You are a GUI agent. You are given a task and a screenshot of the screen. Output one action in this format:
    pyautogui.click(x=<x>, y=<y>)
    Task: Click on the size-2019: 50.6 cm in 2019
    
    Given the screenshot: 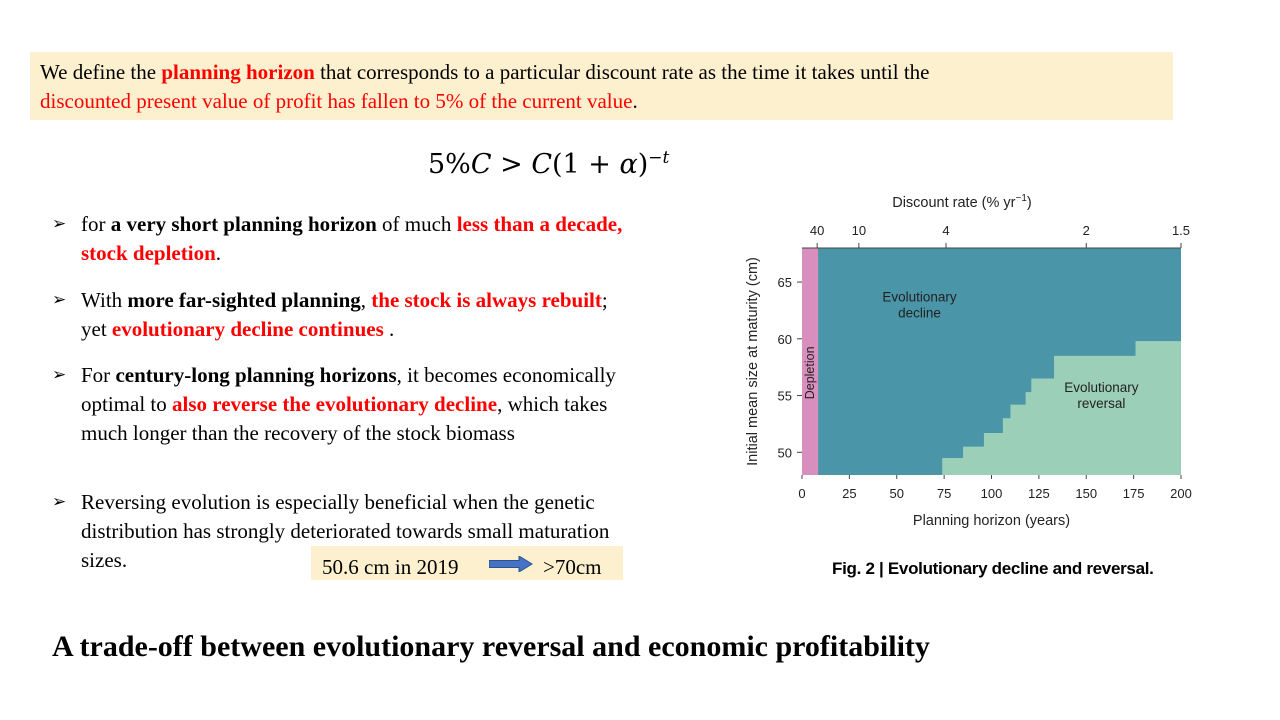 What is the action you would take?
    pyautogui.click(x=390, y=567)
    